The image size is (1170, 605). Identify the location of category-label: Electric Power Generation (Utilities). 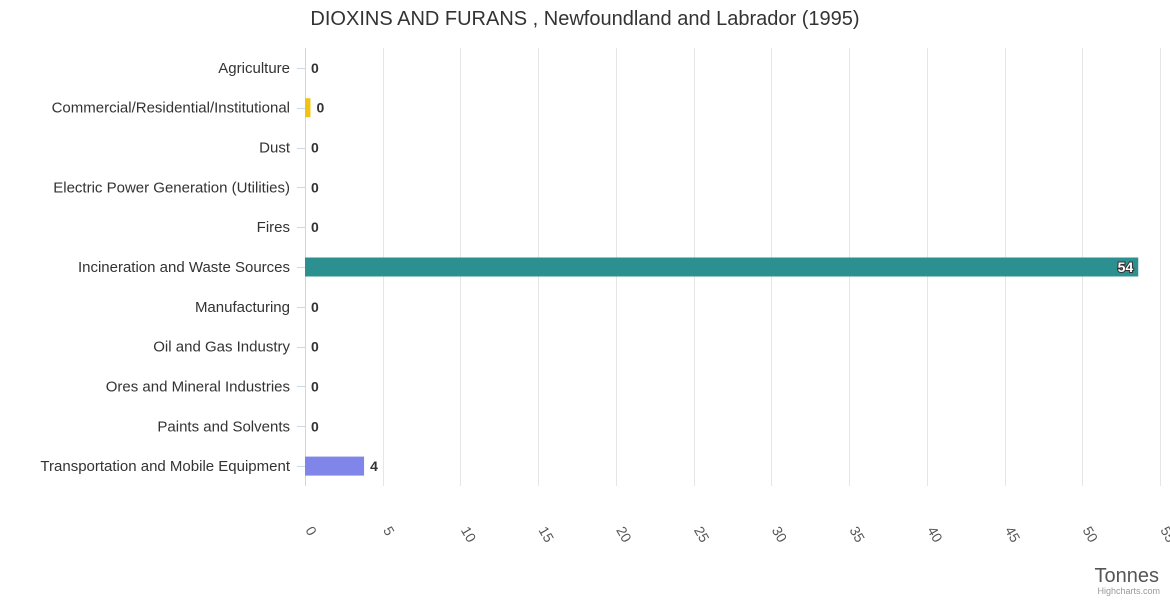
(171, 187).